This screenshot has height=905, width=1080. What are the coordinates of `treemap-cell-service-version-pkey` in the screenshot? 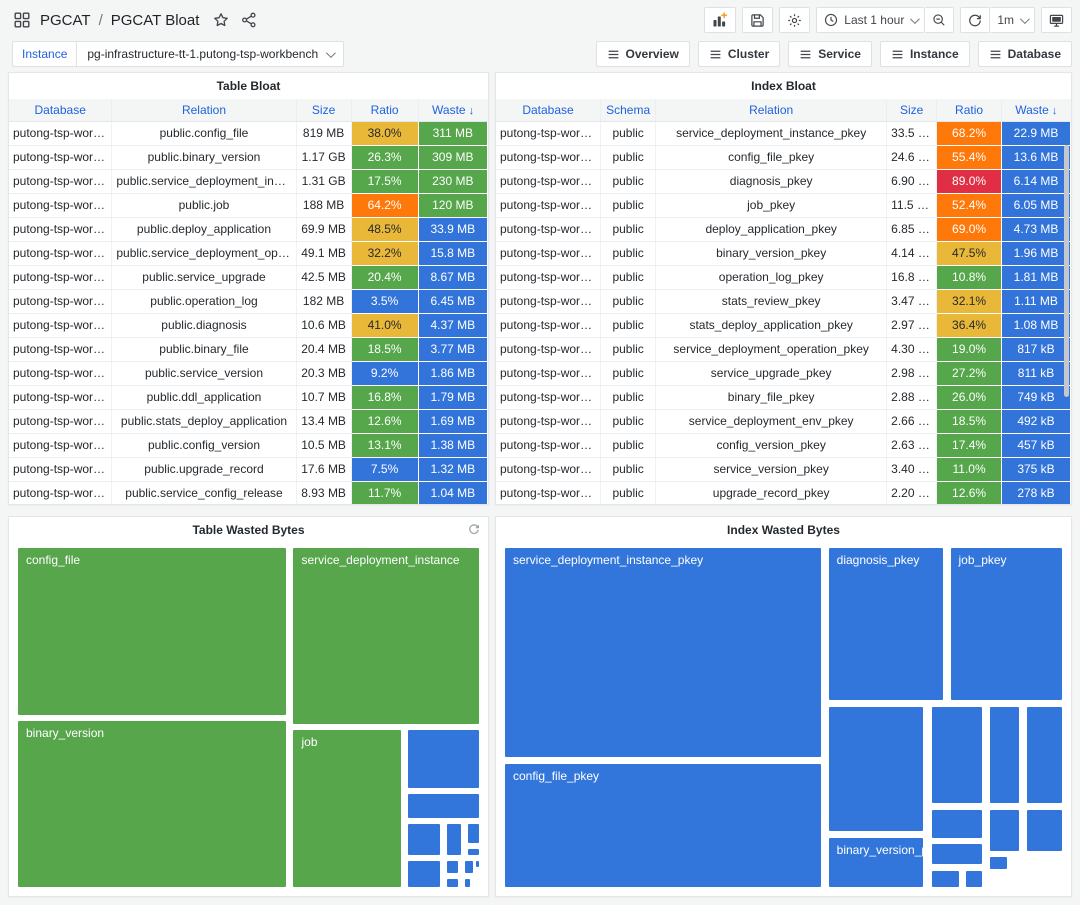 It's located at (974, 878).